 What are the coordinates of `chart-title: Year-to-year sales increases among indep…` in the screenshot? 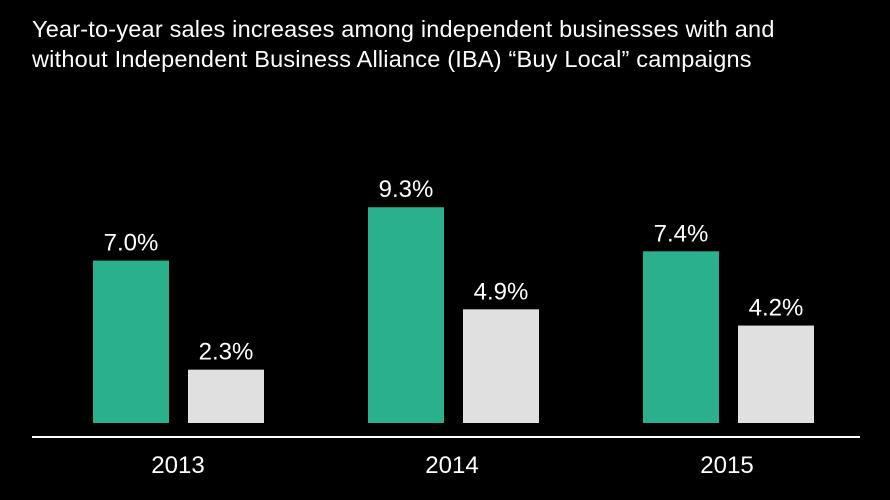 It's located at (452, 44).